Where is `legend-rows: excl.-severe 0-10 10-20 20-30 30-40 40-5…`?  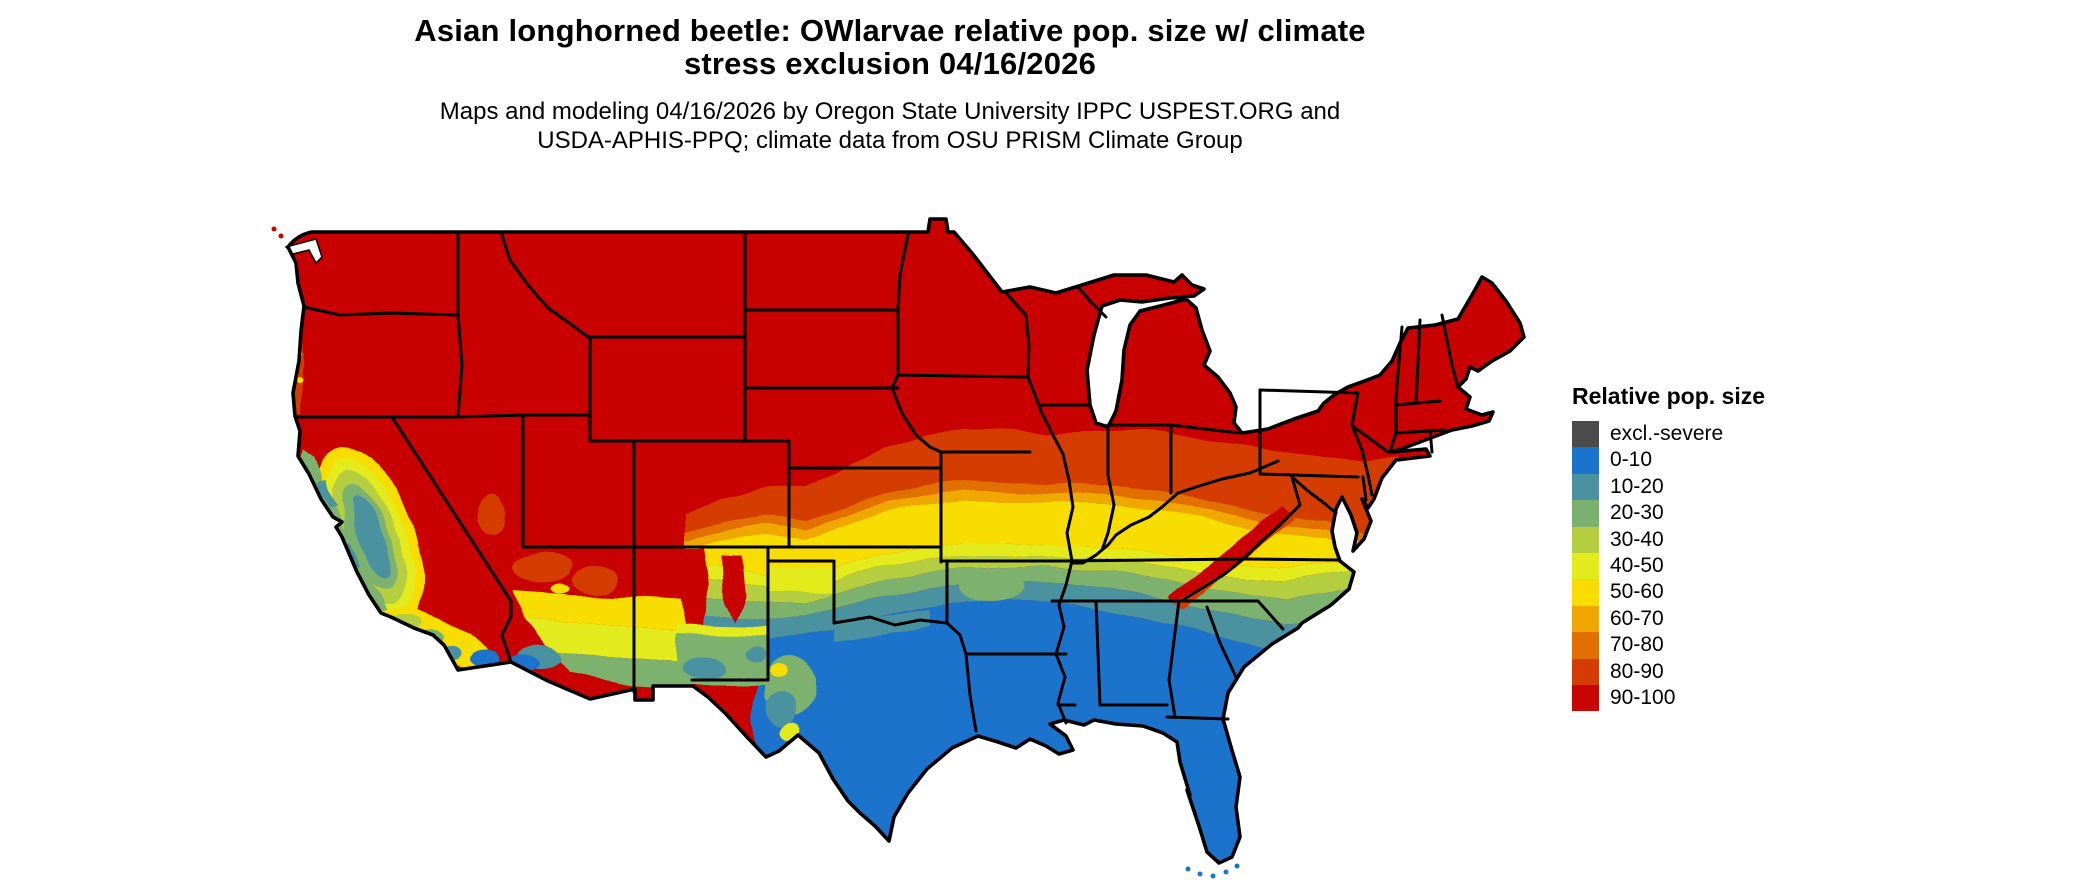
legend-rows: excl.-severe 0-10 10-20 20-30 30-40 40-5… is located at coordinates (1668, 566).